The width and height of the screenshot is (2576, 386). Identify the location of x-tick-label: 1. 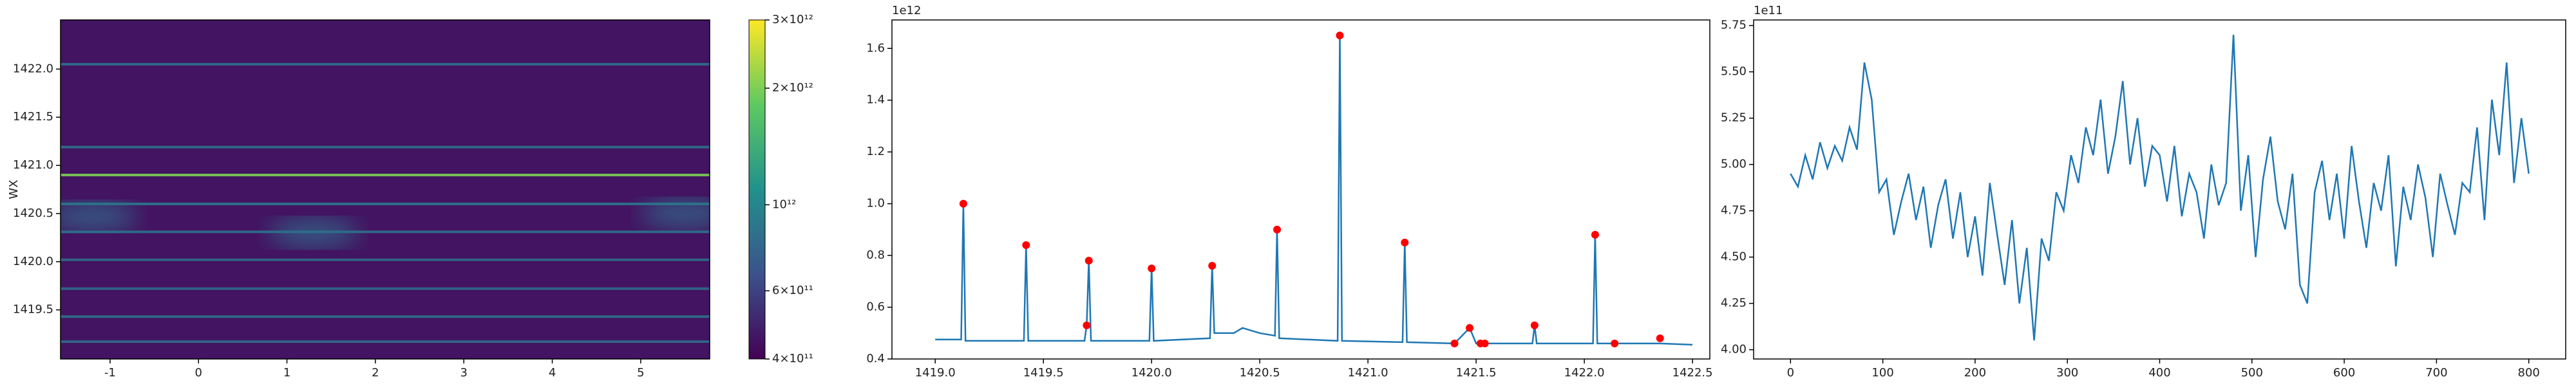
(286, 373).